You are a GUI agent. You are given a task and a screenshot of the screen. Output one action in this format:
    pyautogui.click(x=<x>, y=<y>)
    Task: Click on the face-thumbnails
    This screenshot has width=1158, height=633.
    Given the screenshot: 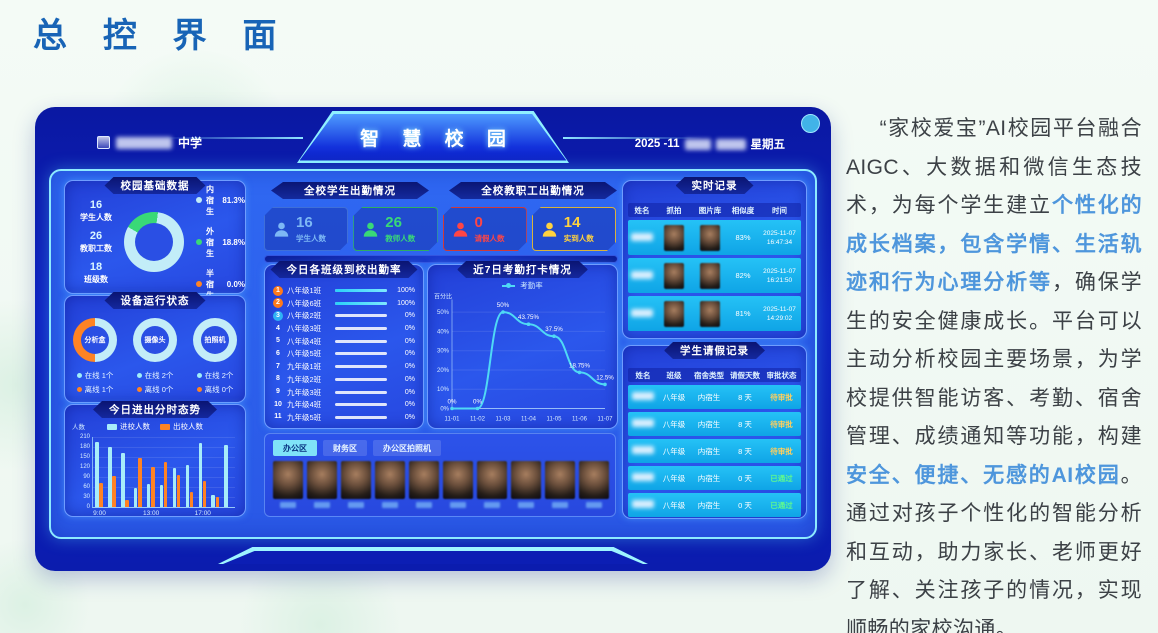 What is the action you would take?
    pyautogui.click(x=441, y=484)
    